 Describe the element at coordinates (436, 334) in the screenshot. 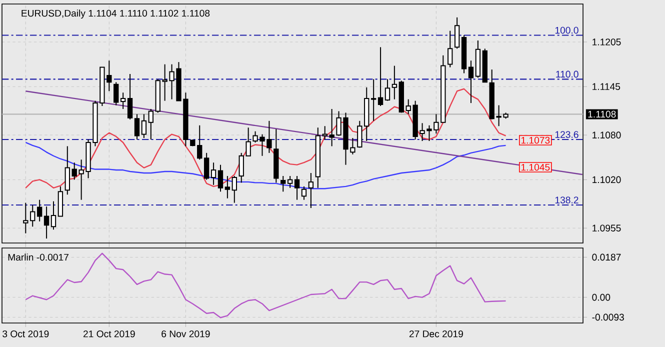

I see `x-tick-label: 27 Dec 2019` at that location.